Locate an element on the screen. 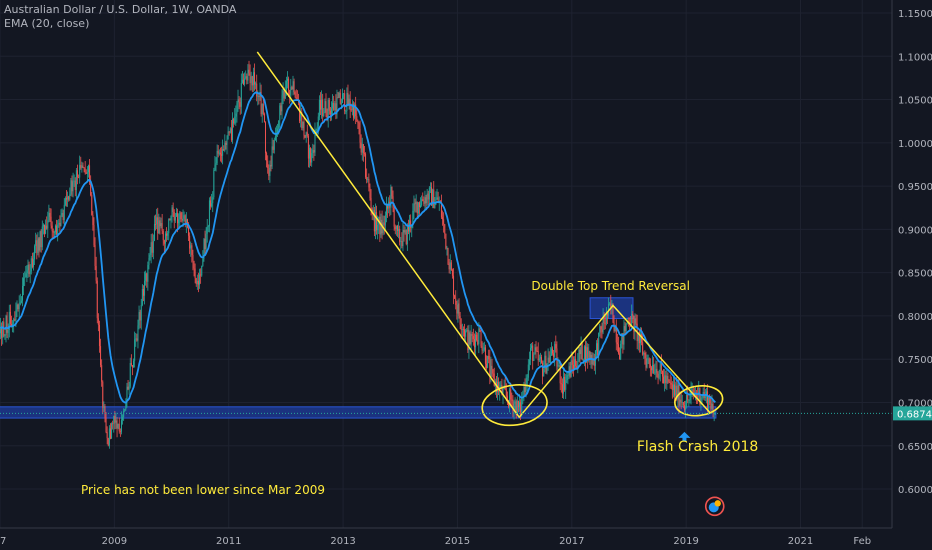  annotation-label: Price has not been lower since Mar 2009 is located at coordinates (203, 490).